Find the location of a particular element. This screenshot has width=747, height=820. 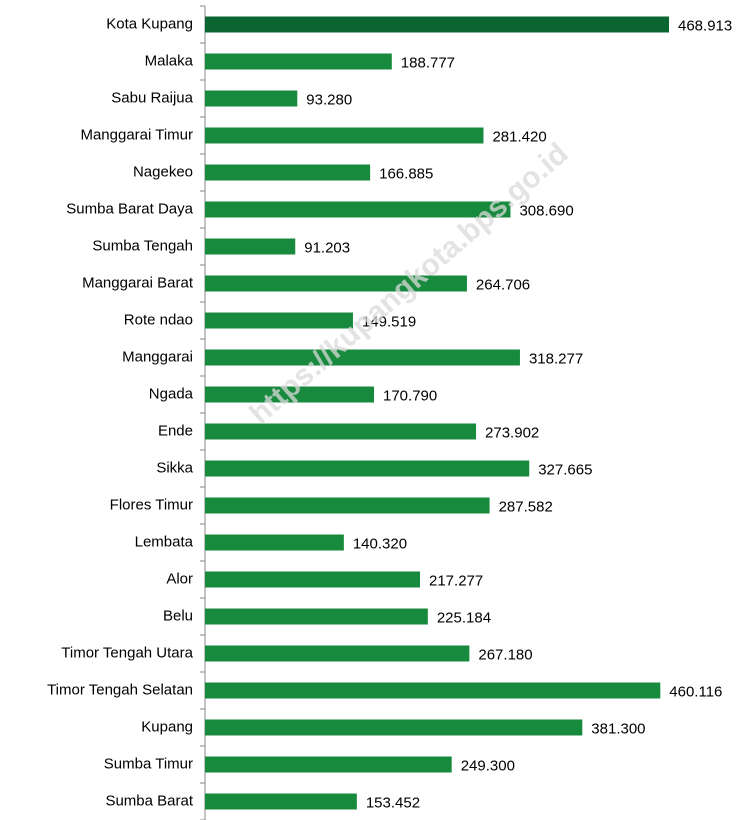

y-tick-label: Sikka is located at coordinates (174, 467).